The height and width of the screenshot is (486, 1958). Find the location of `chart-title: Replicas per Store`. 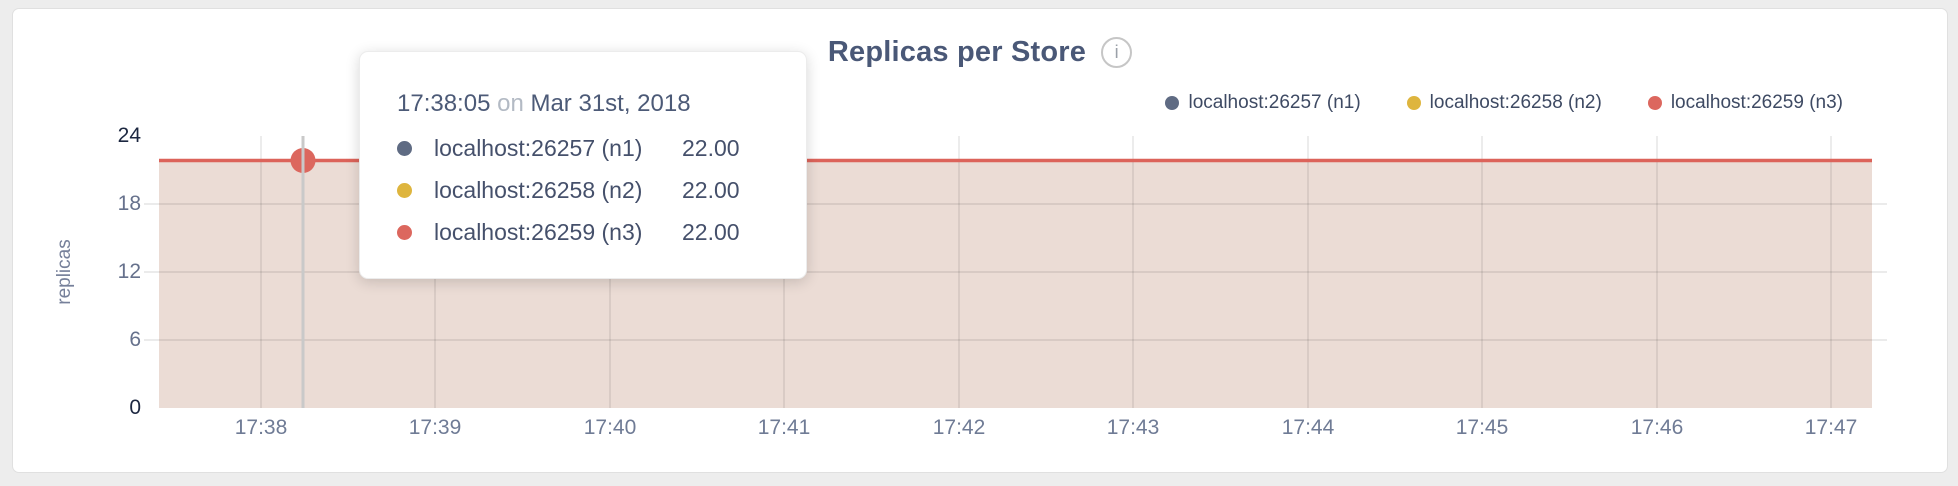

chart-title: Replicas per Store is located at coordinates (957, 52).